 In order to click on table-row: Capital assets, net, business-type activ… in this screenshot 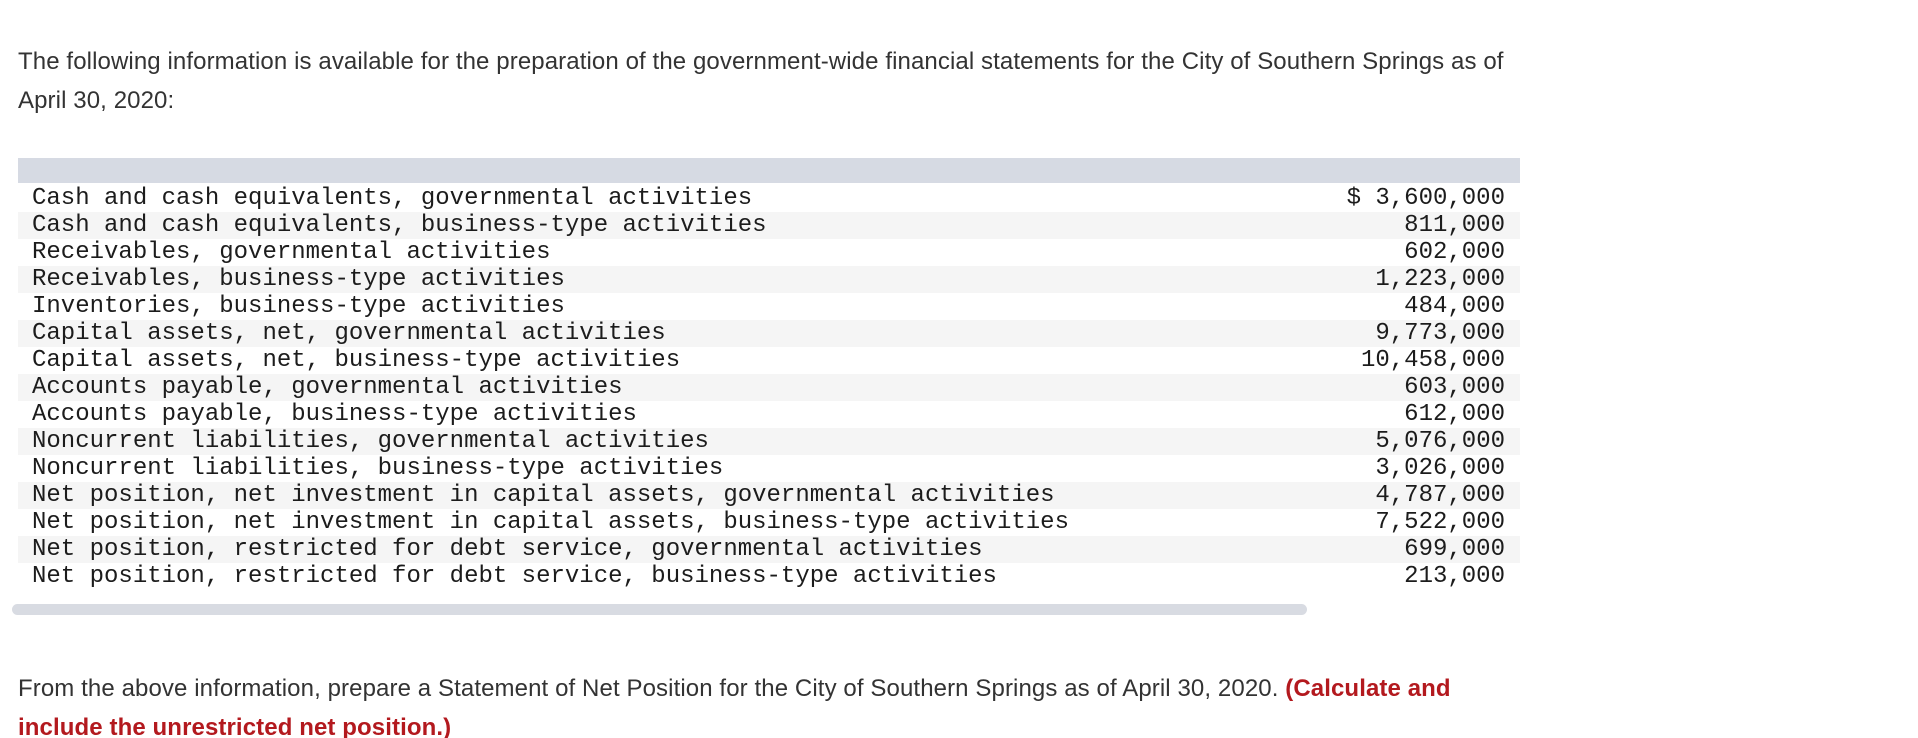, I will do `click(769, 360)`.